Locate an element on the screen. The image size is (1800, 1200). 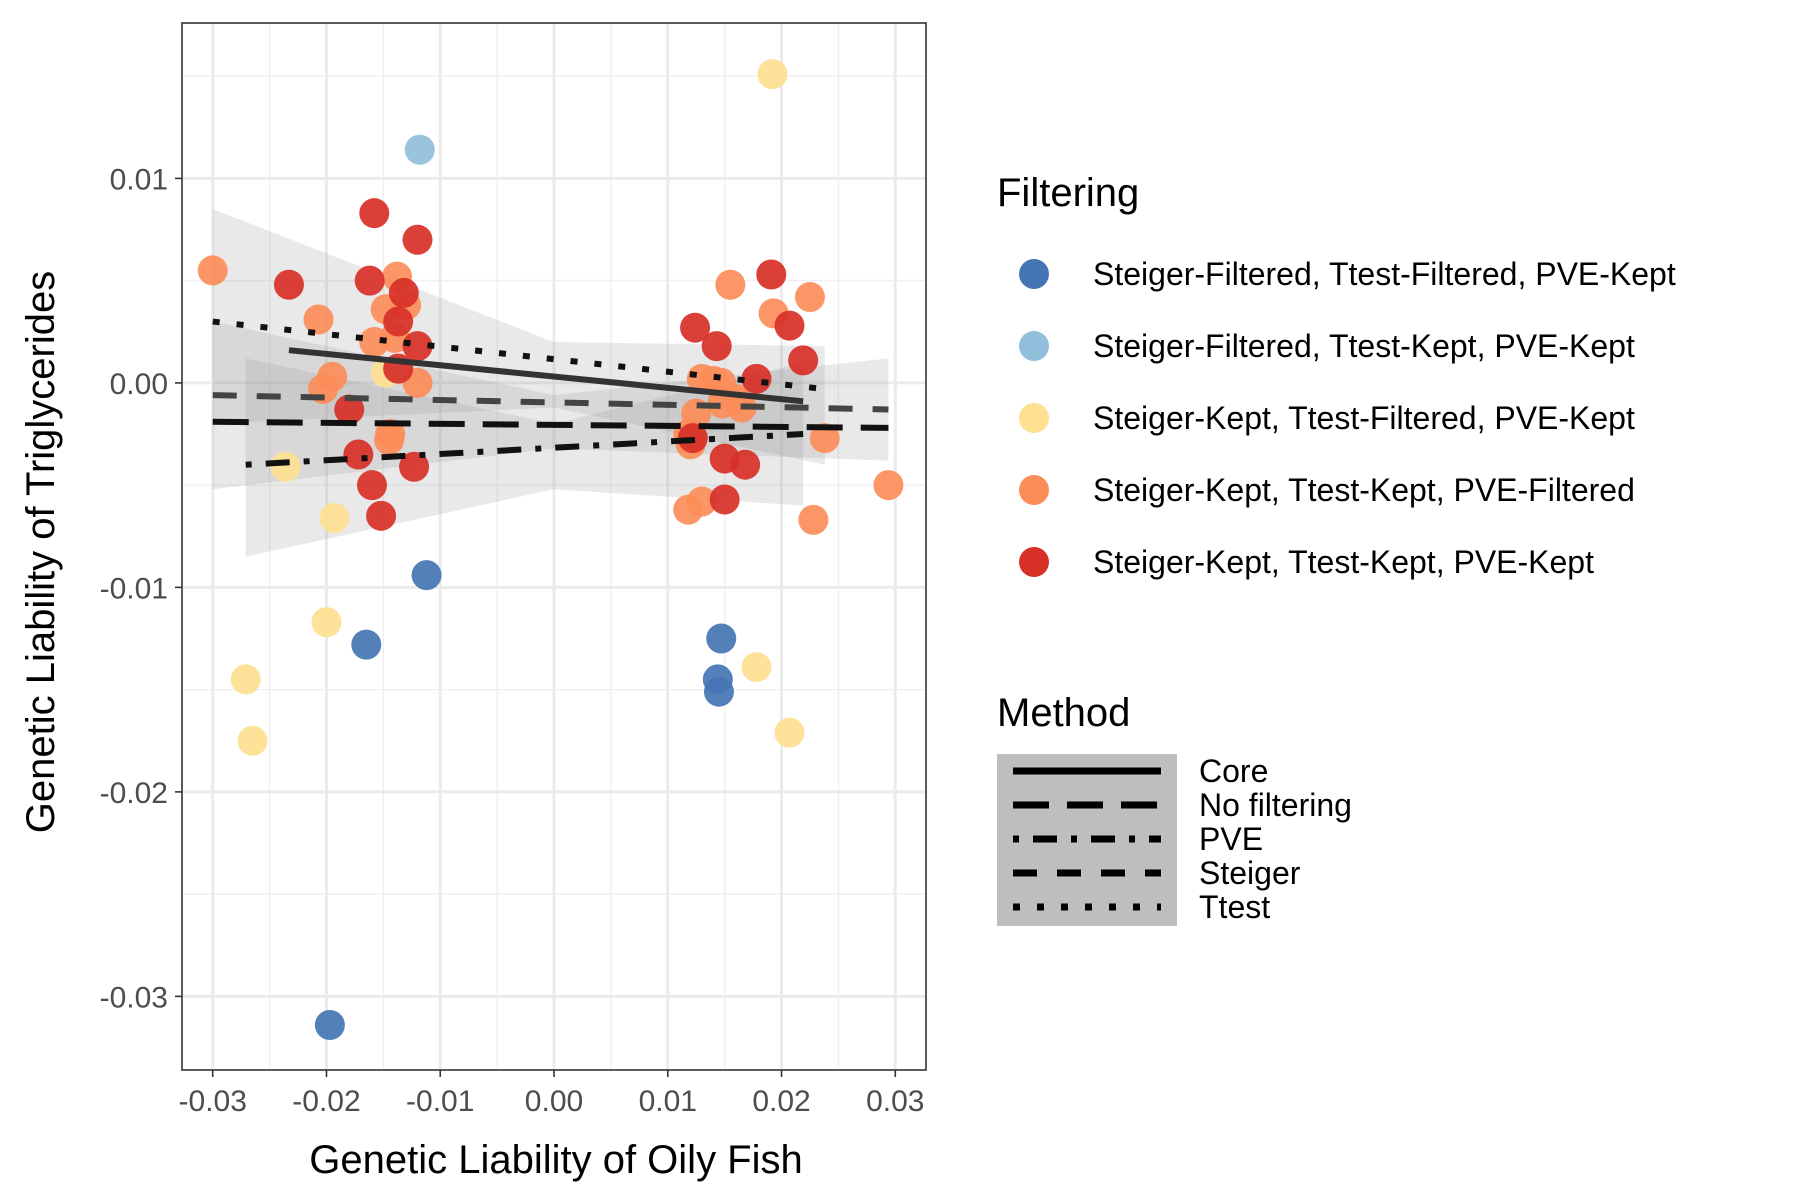
method-legend-title: Method is located at coordinates (1063, 713).